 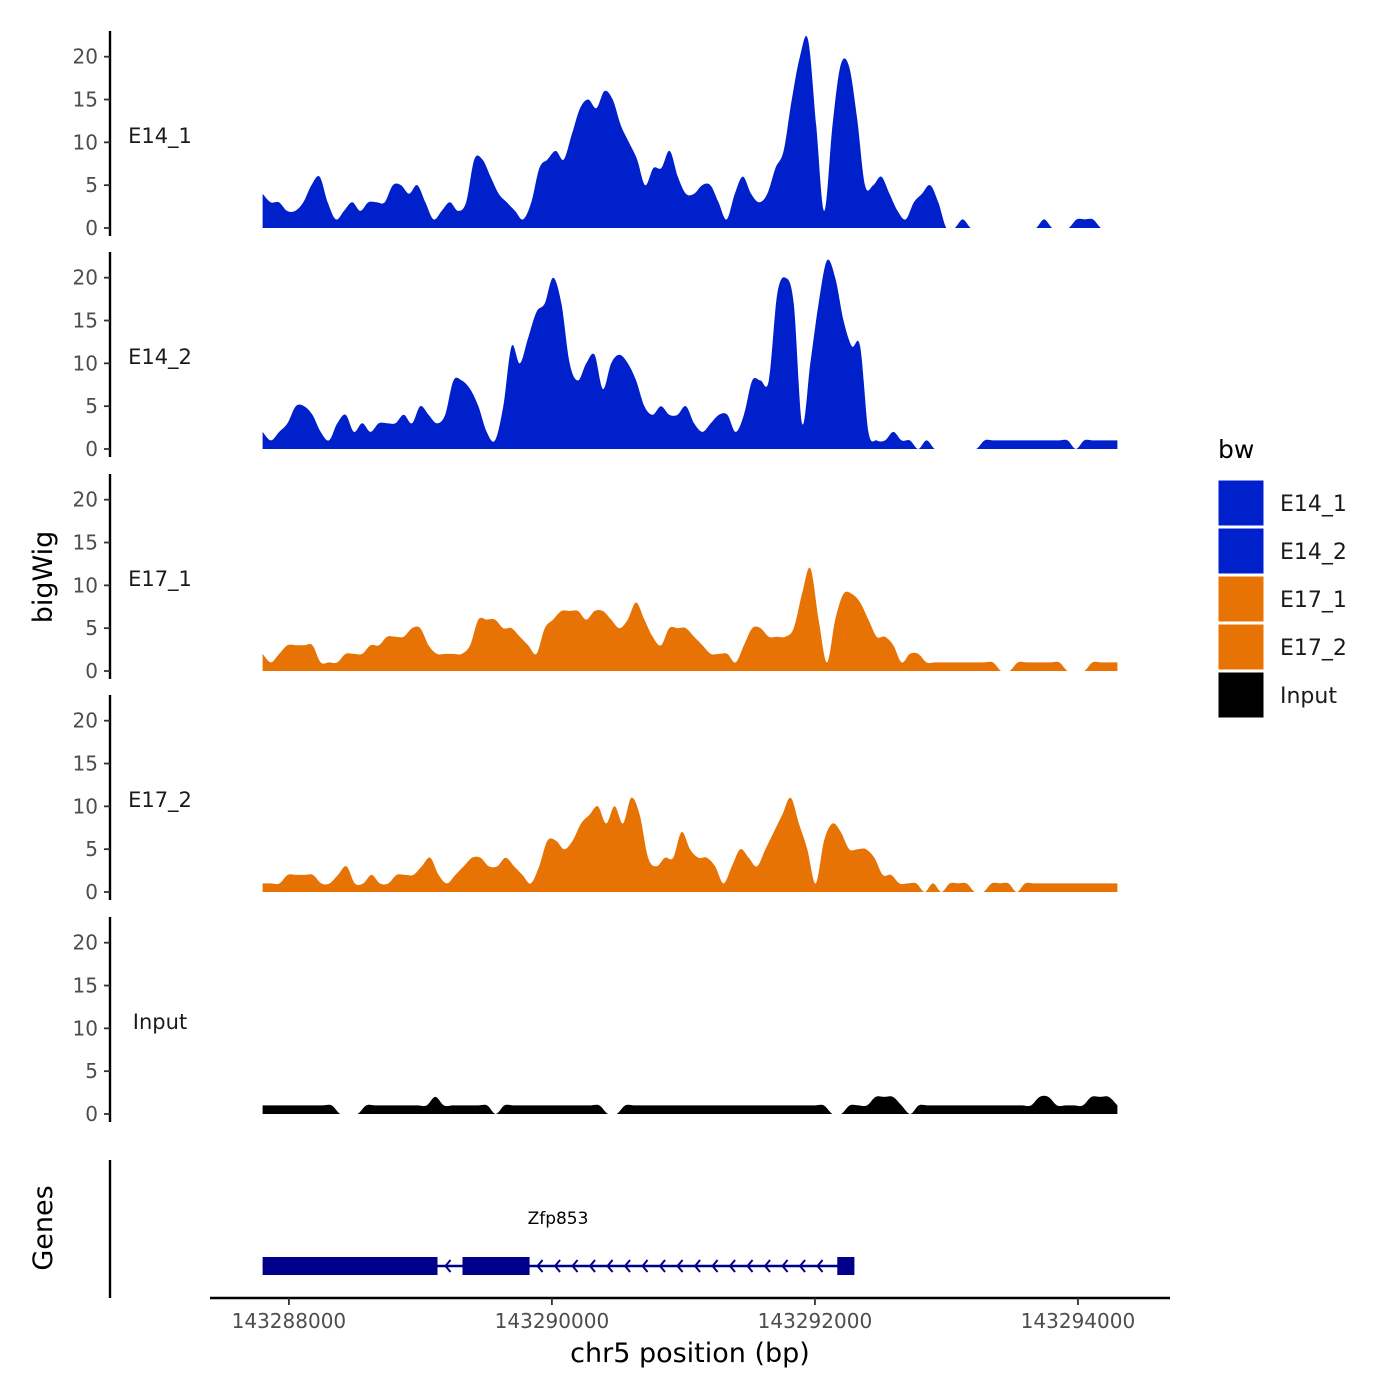 I want to click on x-tick-label: 143290000, so click(x=552, y=1321).